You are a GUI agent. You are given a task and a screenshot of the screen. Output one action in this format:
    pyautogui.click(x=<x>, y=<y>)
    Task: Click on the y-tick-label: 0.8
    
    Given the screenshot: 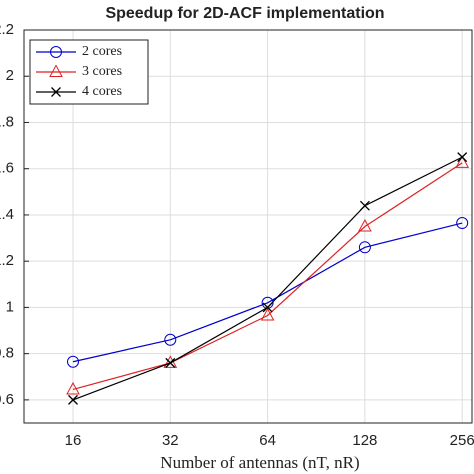 What is the action you would take?
    pyautogui.click(x=7, y=353)
    